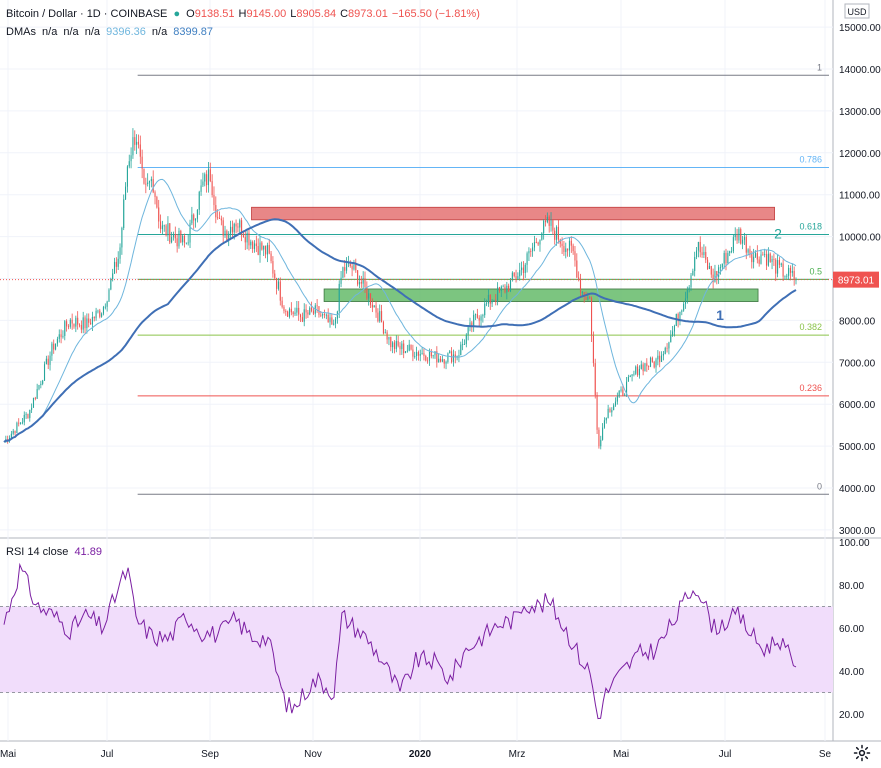  I want to click on y-tick-label: 8000.00, so click(857, 321).